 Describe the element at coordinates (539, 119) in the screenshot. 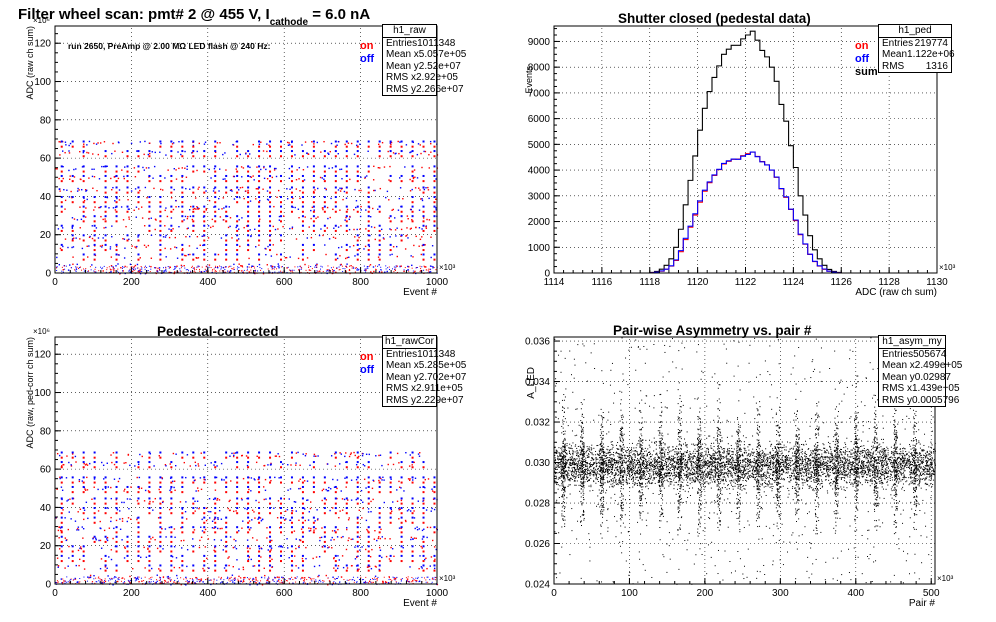

I see `y-tick-label: 6000` at that location.